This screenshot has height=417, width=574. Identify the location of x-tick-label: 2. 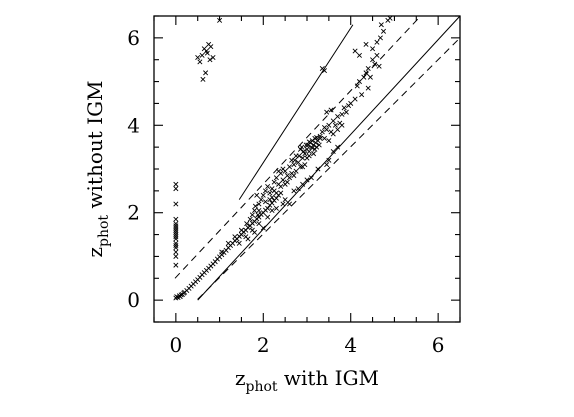
(263, 345).